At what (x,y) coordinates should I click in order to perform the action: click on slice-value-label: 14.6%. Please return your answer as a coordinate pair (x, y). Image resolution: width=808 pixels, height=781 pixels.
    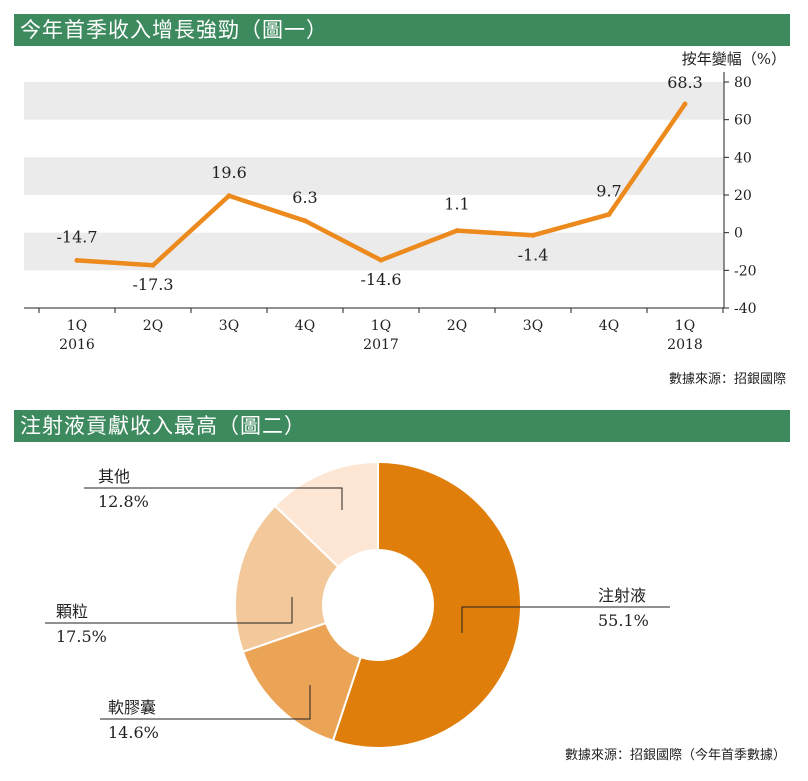
    Looking at the image, I should click on (133, 732).